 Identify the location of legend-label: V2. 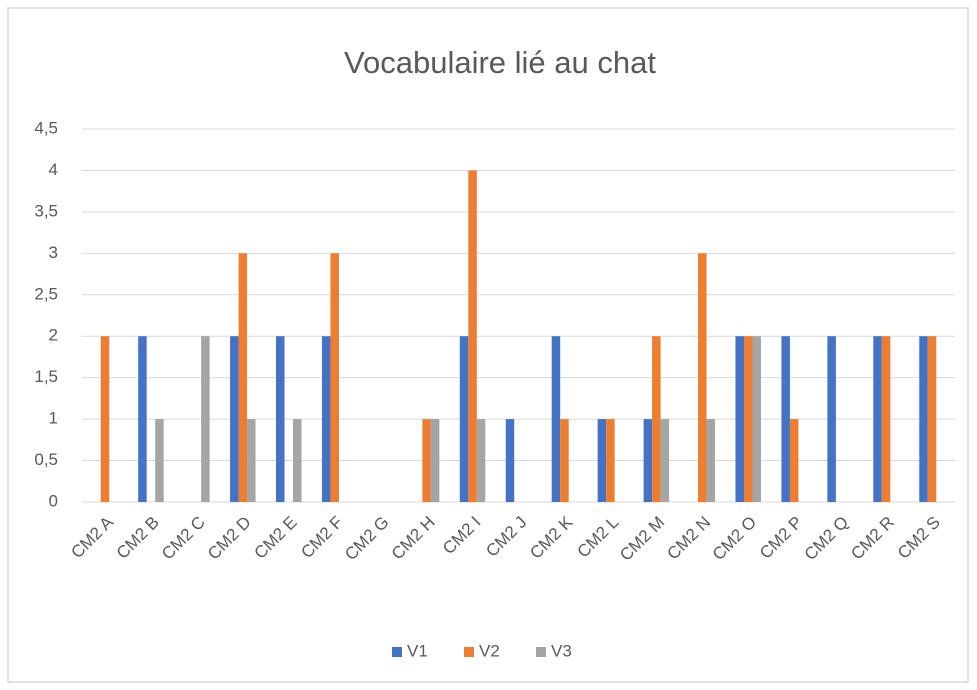
(489, 650).